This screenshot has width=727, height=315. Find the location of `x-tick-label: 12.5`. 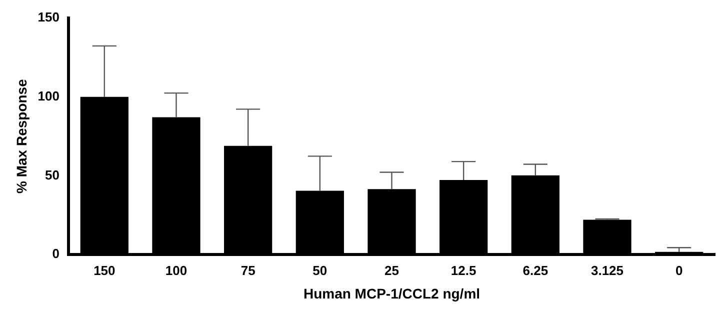

x-tick-label: 12.5 is located at coordinates (463, 270).